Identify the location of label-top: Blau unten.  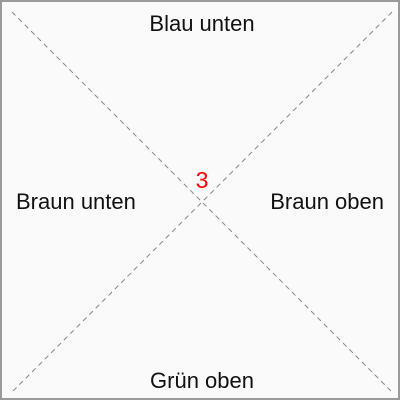
(202, 23).